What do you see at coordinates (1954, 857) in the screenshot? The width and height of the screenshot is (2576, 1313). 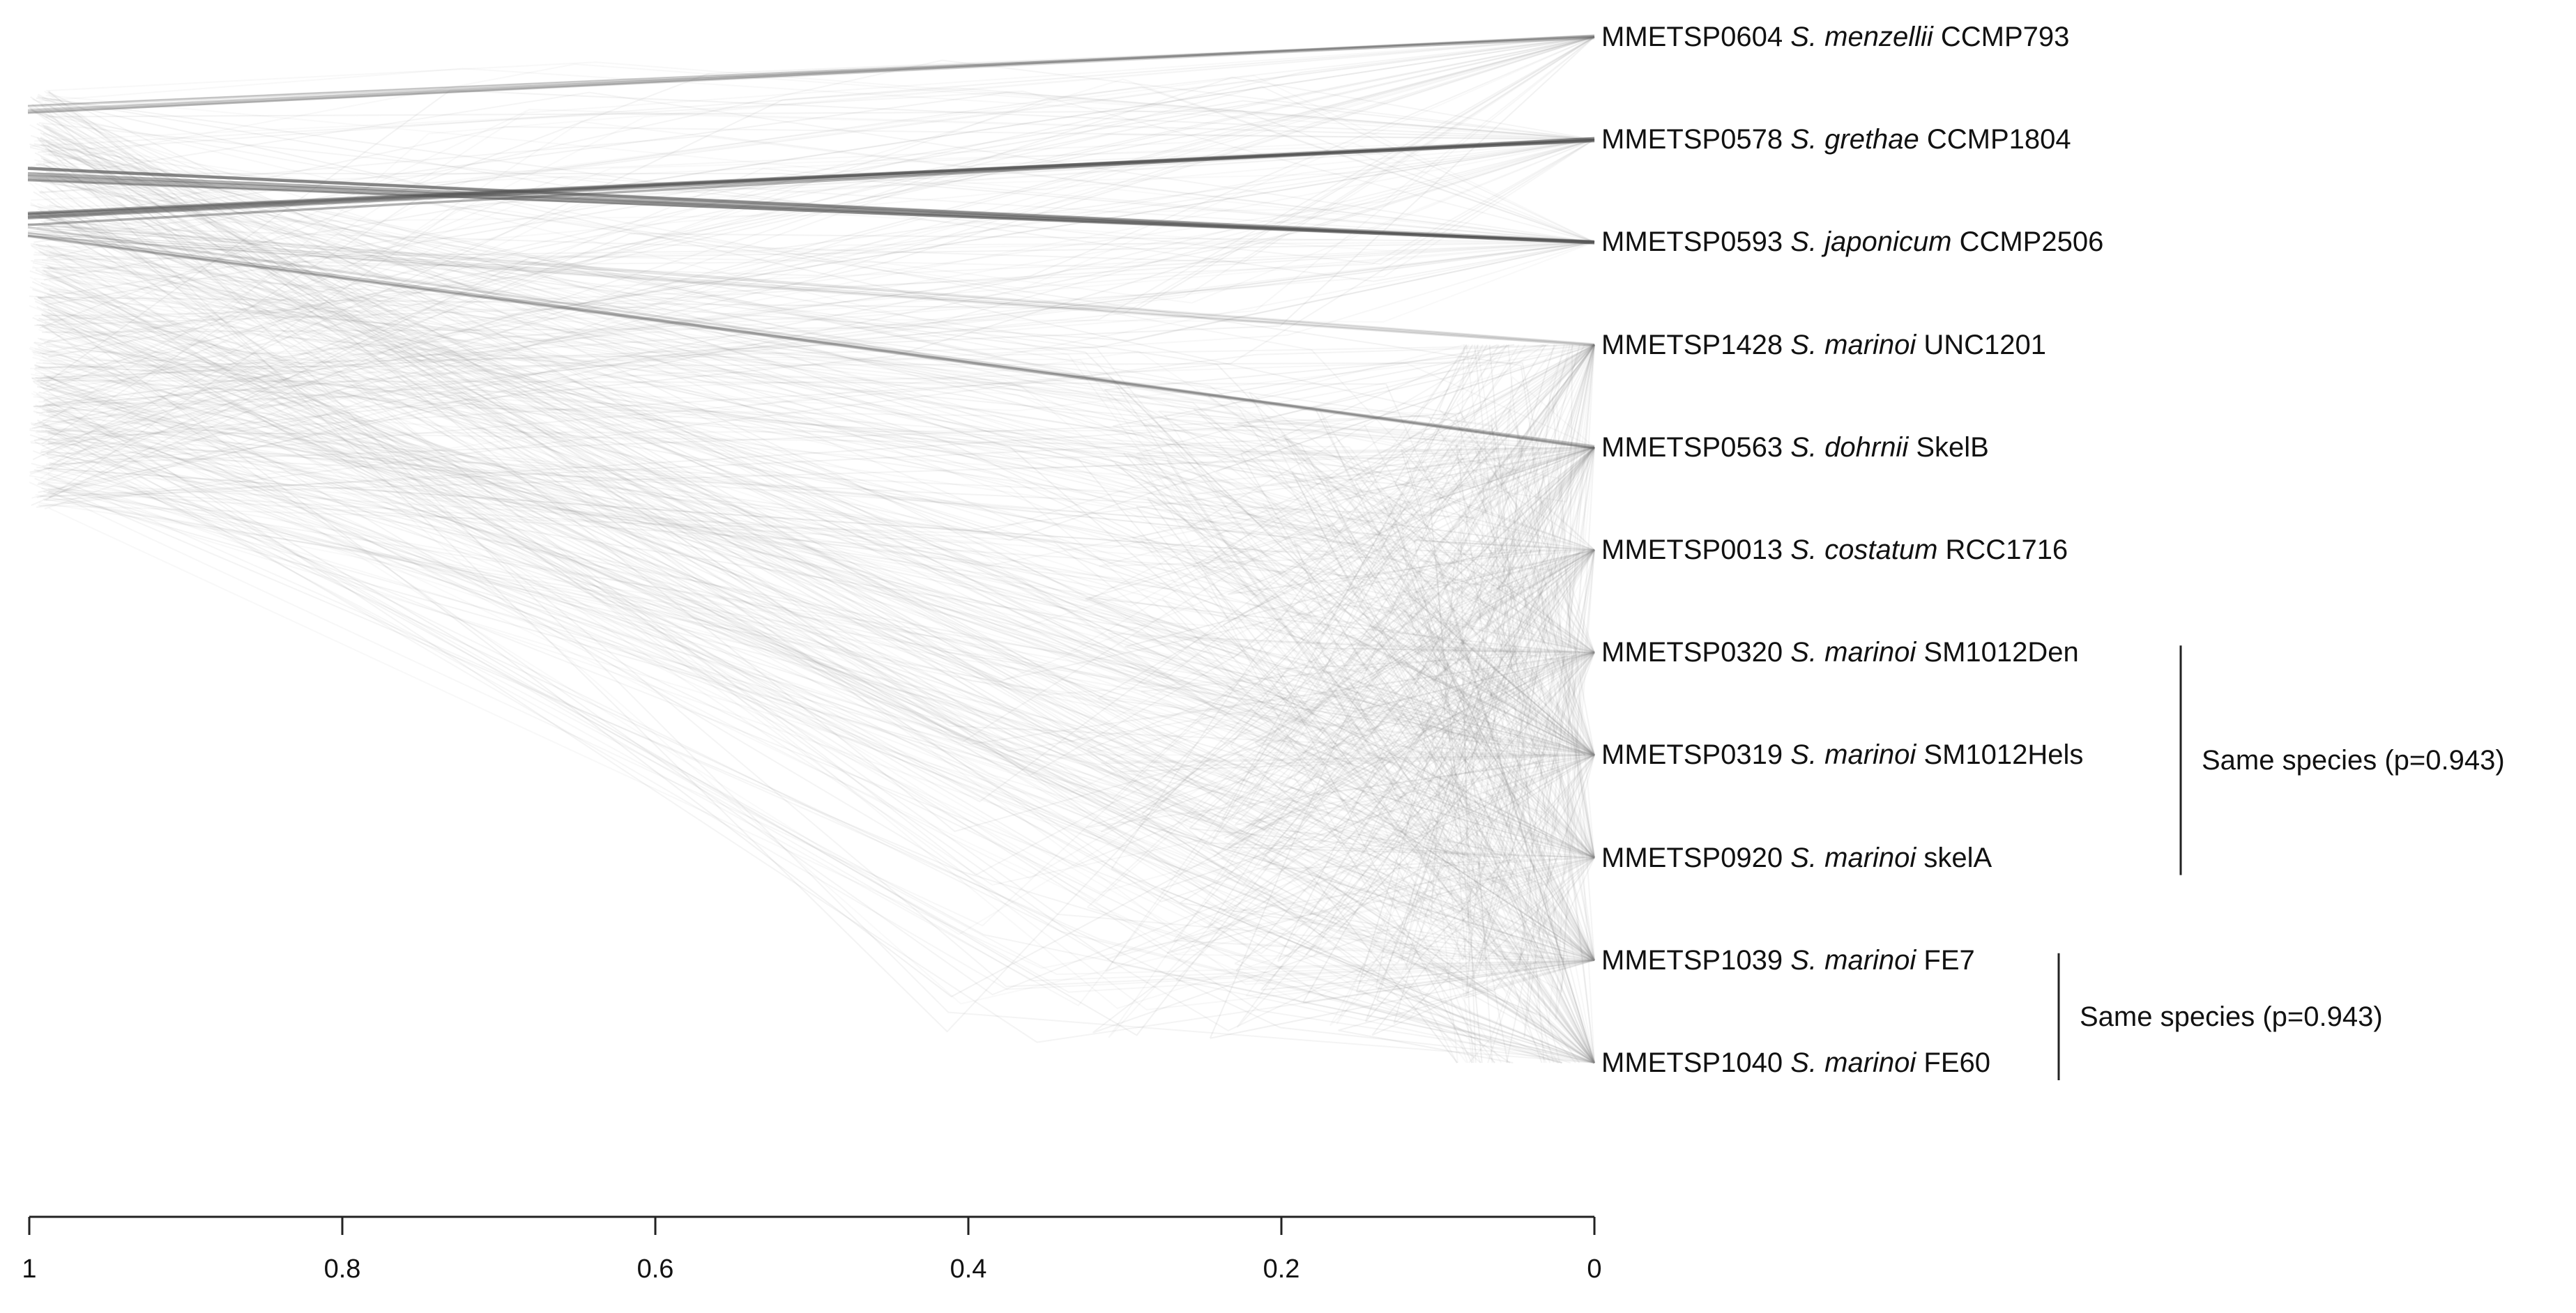 I see `leaf-strain: skelA` at bounding box center [1954, 857].